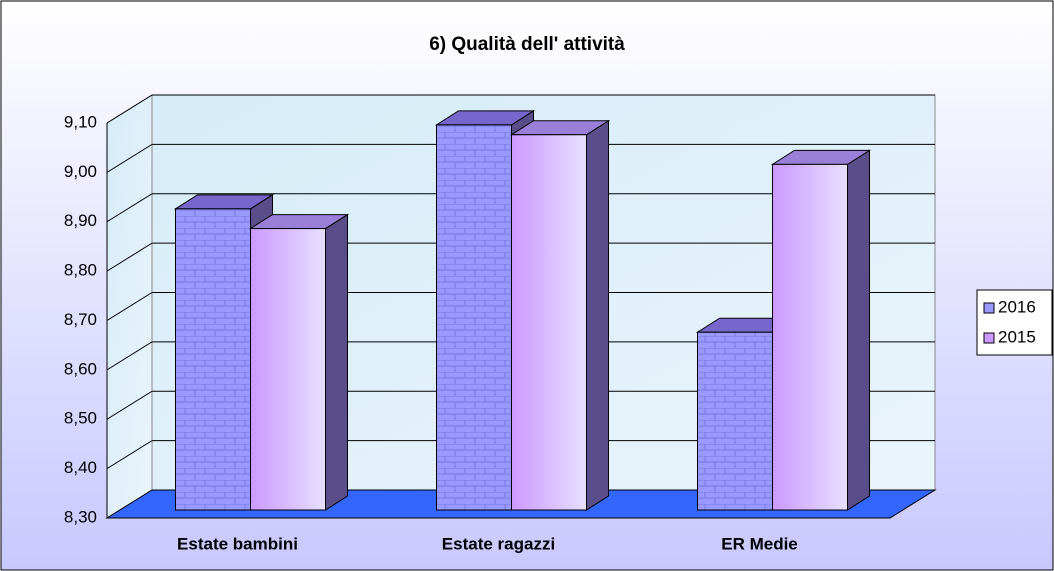 This screenshot has height=571, width=1054. I want to click on y-tick-label: 8,80, so click(80, 270).